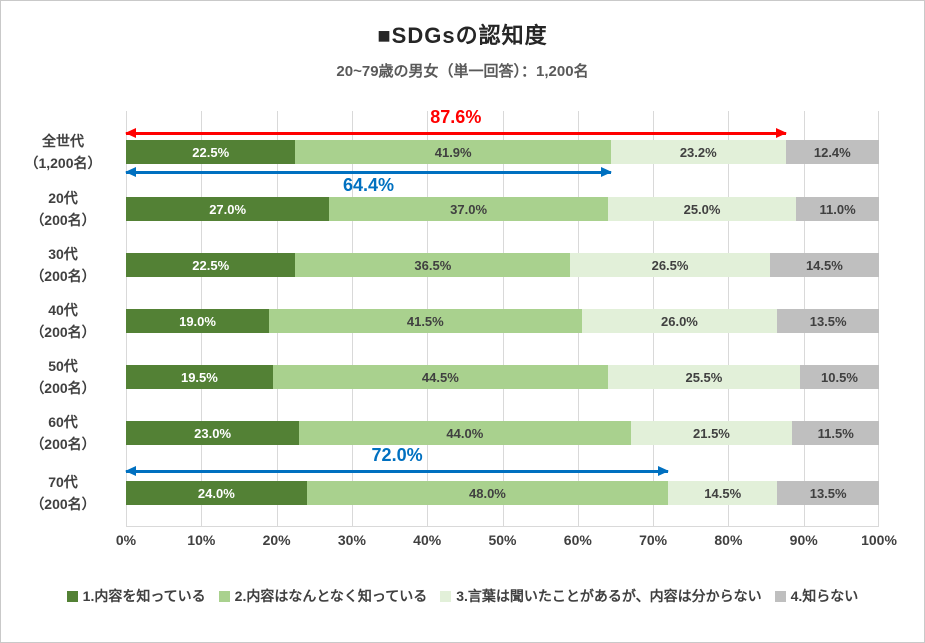 The height and width of the screenshot is (643, 925). What do you see at coordinates (228, 209) in the screenshot?
I see `data-label: 27.0%` at bounding box center [228, 209].